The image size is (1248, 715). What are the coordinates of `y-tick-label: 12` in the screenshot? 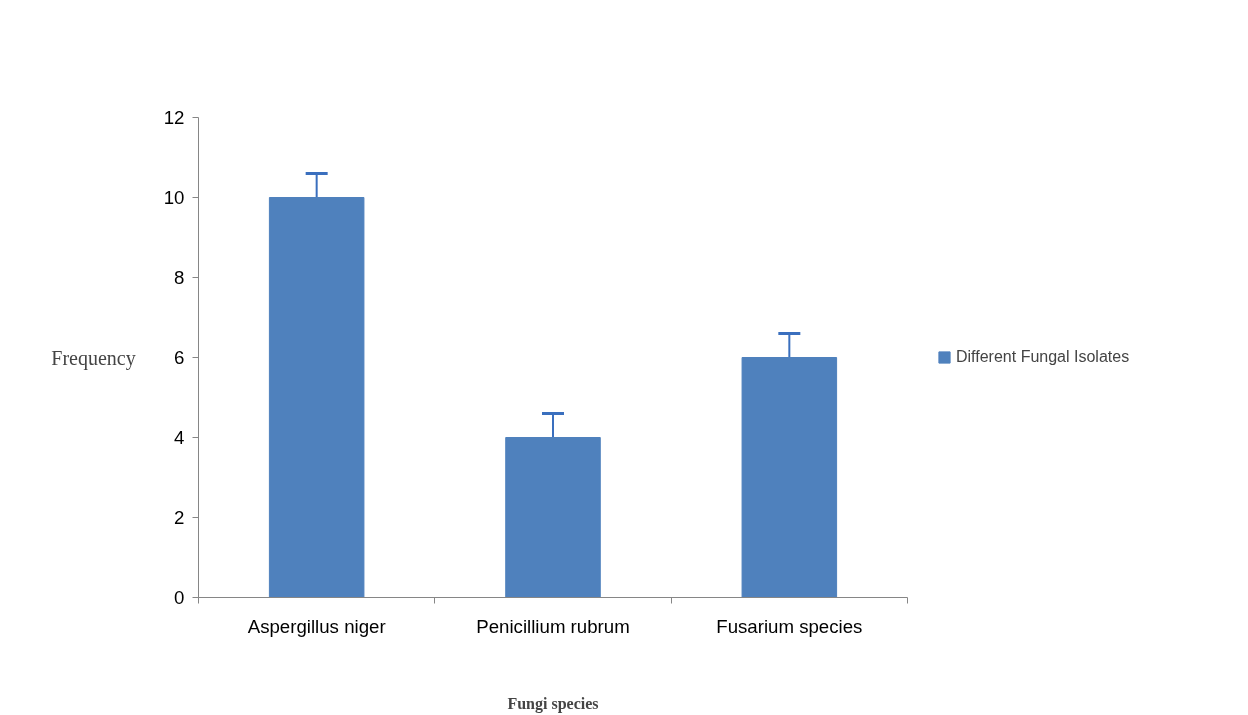 It's located at (174, 117).